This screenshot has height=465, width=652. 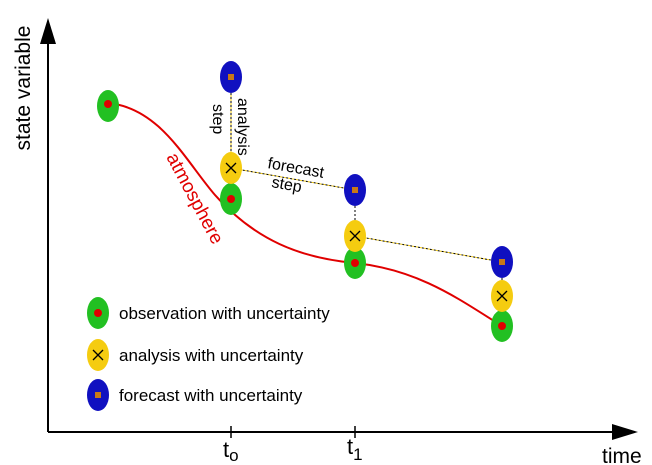 What do you see at coordinates (23, 88) in the screenshot?
I see `y-axis-label: state variable` at bounding box center [23, 88].